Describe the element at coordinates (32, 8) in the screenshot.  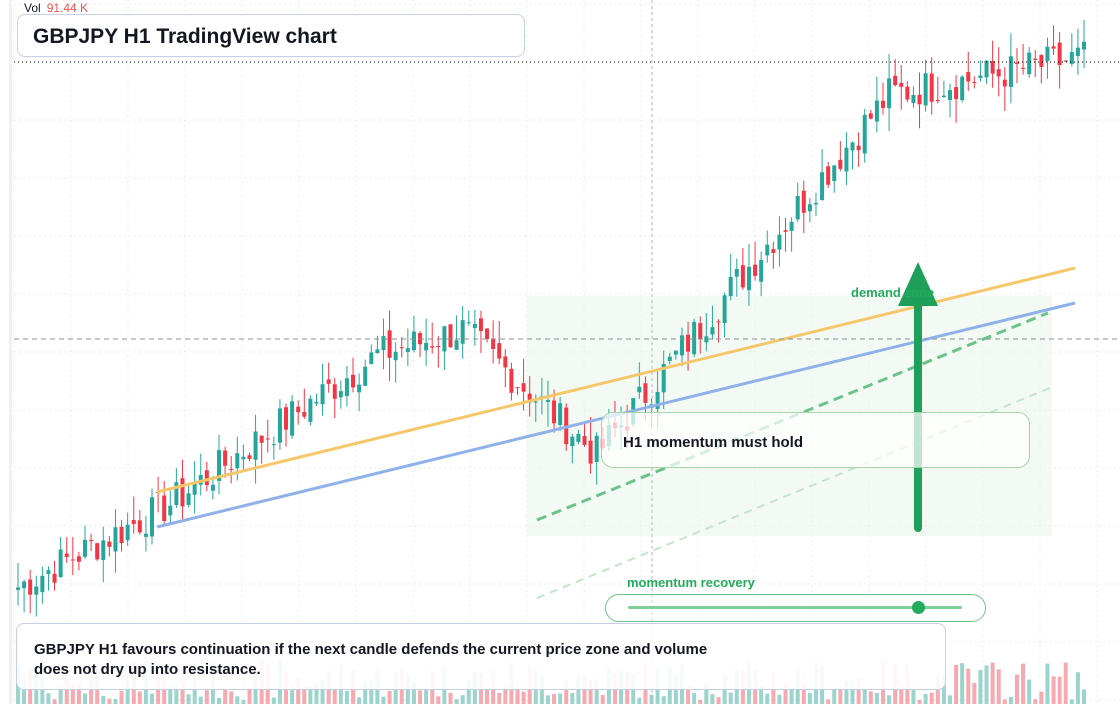
I see `vol-label: Vol` at that location.